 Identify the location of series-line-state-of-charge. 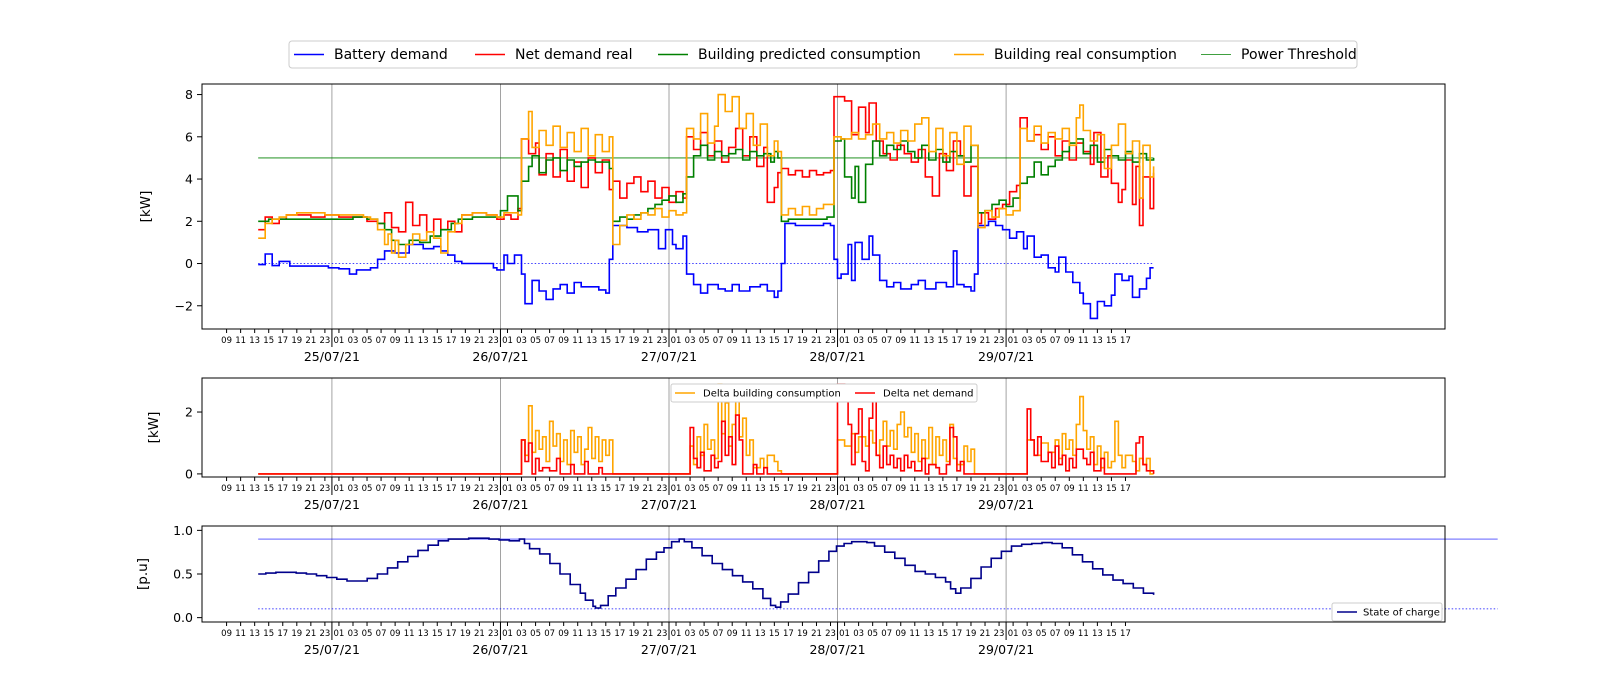
(706, 573).